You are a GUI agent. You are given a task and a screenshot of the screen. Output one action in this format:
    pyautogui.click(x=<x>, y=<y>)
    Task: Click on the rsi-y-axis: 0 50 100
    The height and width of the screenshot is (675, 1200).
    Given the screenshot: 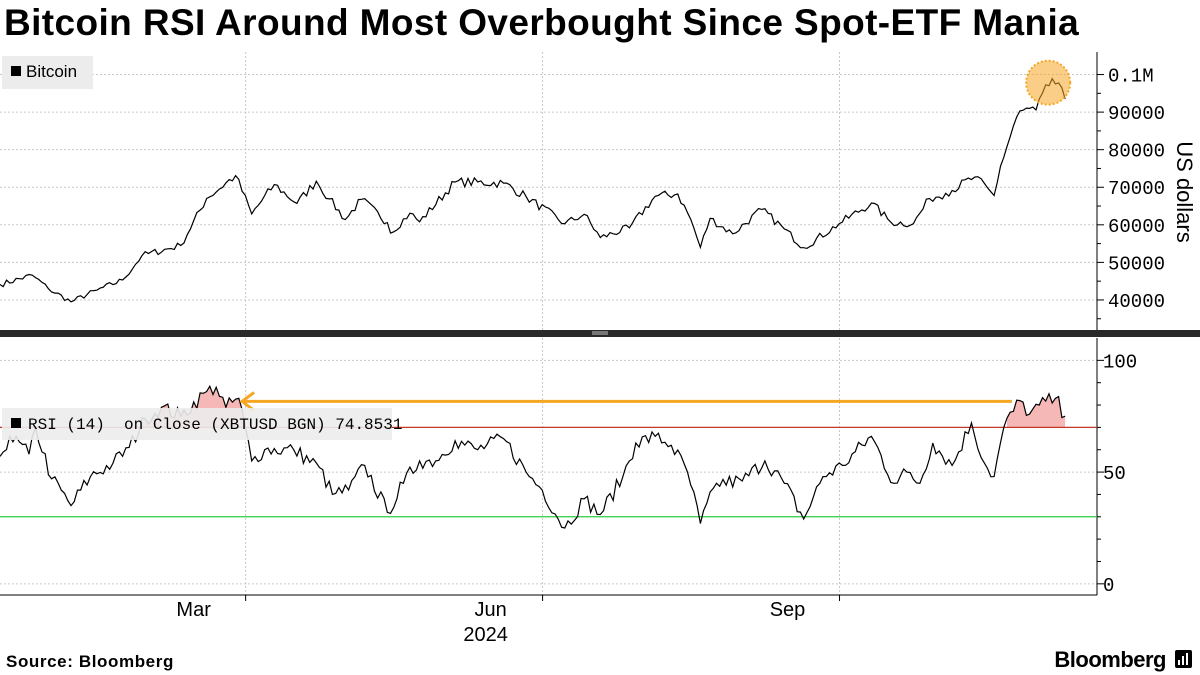 What is the action you would take?
    pyautogui.click(x=1117, y=474)
    